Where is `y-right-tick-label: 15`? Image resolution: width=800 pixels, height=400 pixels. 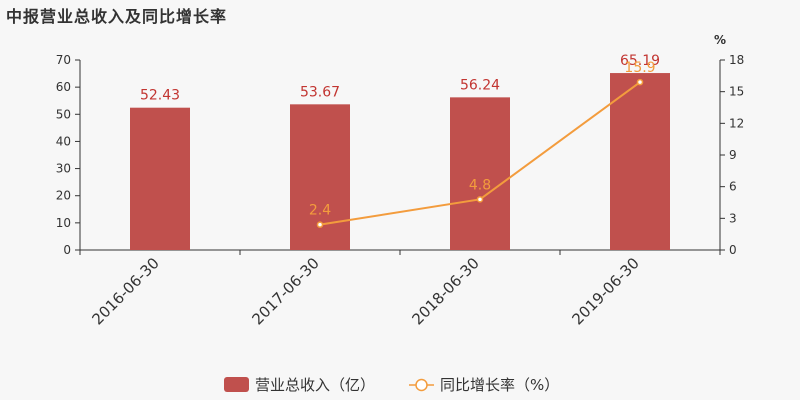 y-right-tick-label: 15 is located at coordinates (736, 92).